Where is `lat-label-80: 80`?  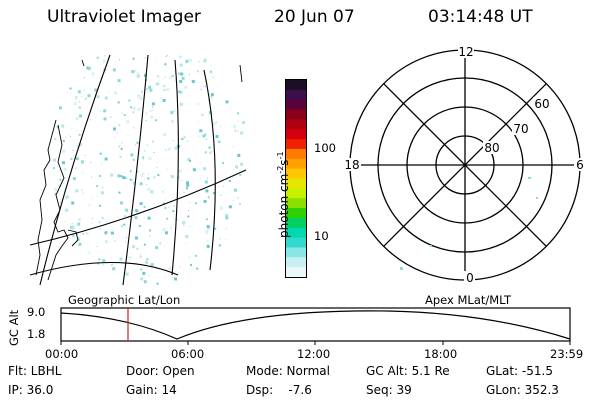 lat-label-80: 80 is located at coordinates (491, 148).